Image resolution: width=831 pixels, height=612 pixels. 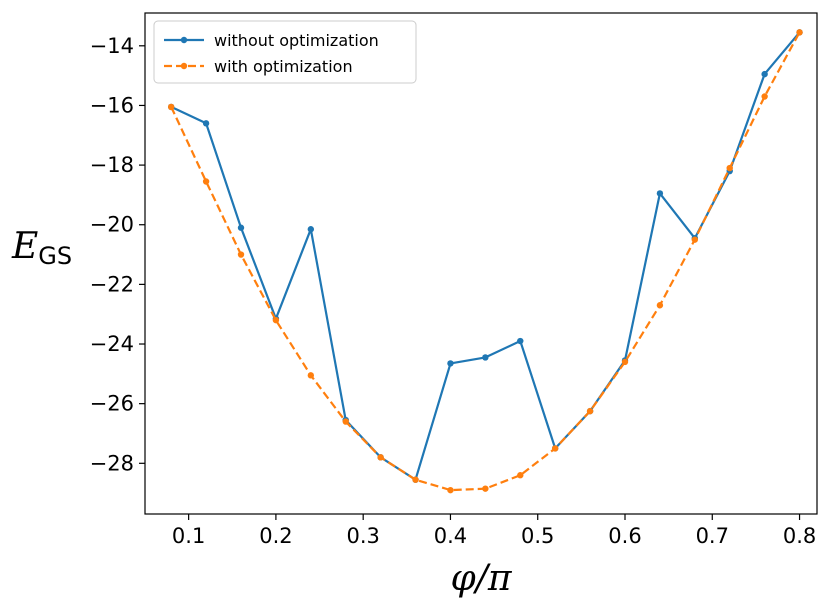 I want to click on y-tick-label--14: −14, so click(x=112, y=46).